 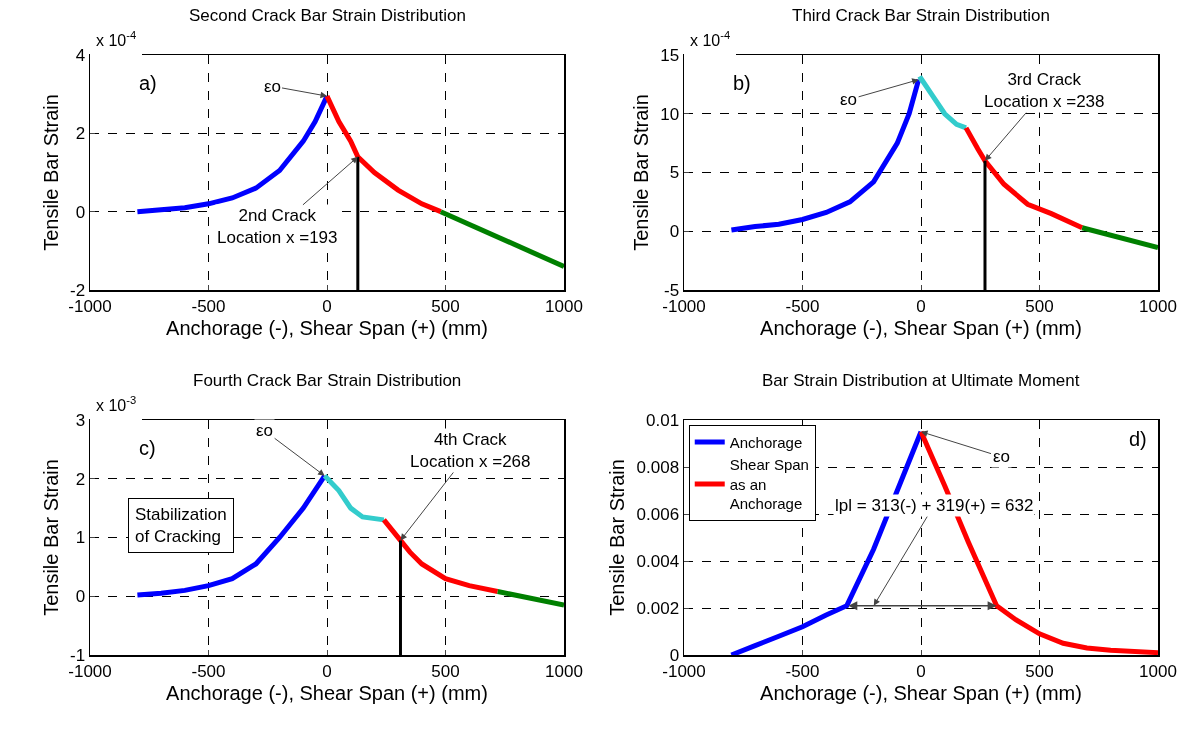 What do you see at coordinates (327, 15) in the screenshot?
I see `chart-title: Second Crack Bar Strain Distribution` at bounding box center [327, 15].